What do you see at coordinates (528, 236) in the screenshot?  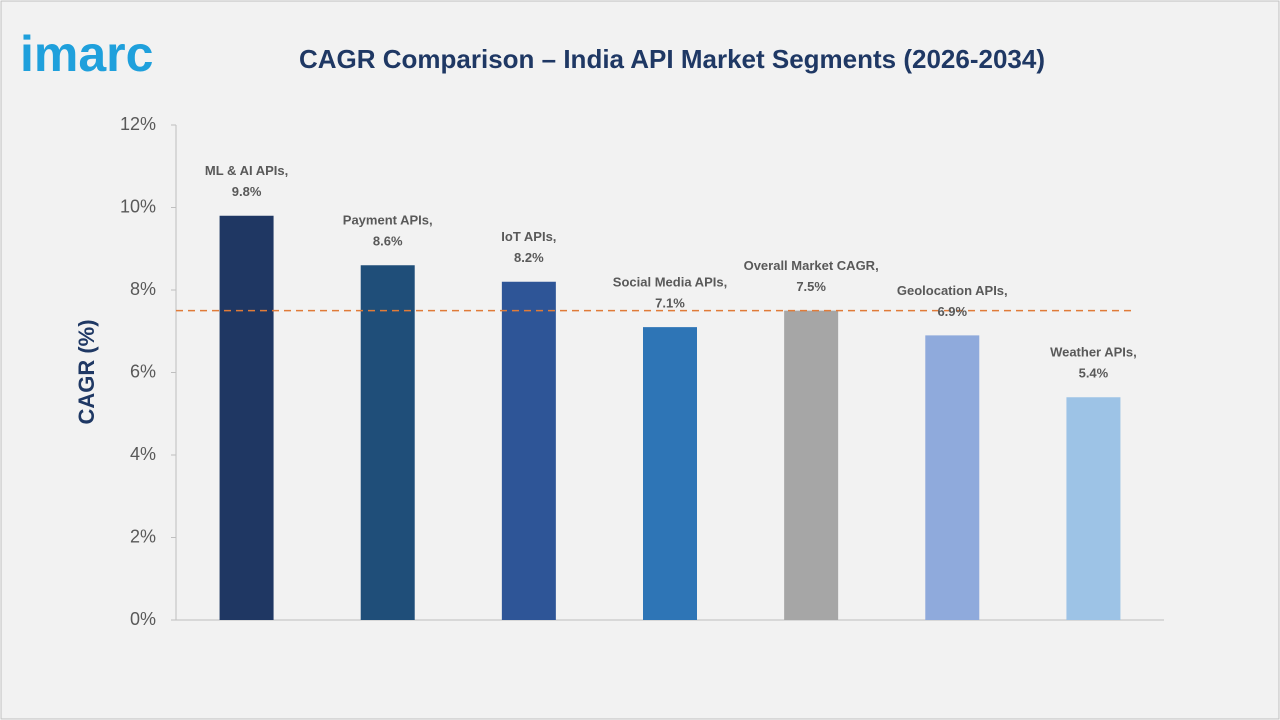 I see `category-label: IoT APIs,` at bounding box center [528, 236].